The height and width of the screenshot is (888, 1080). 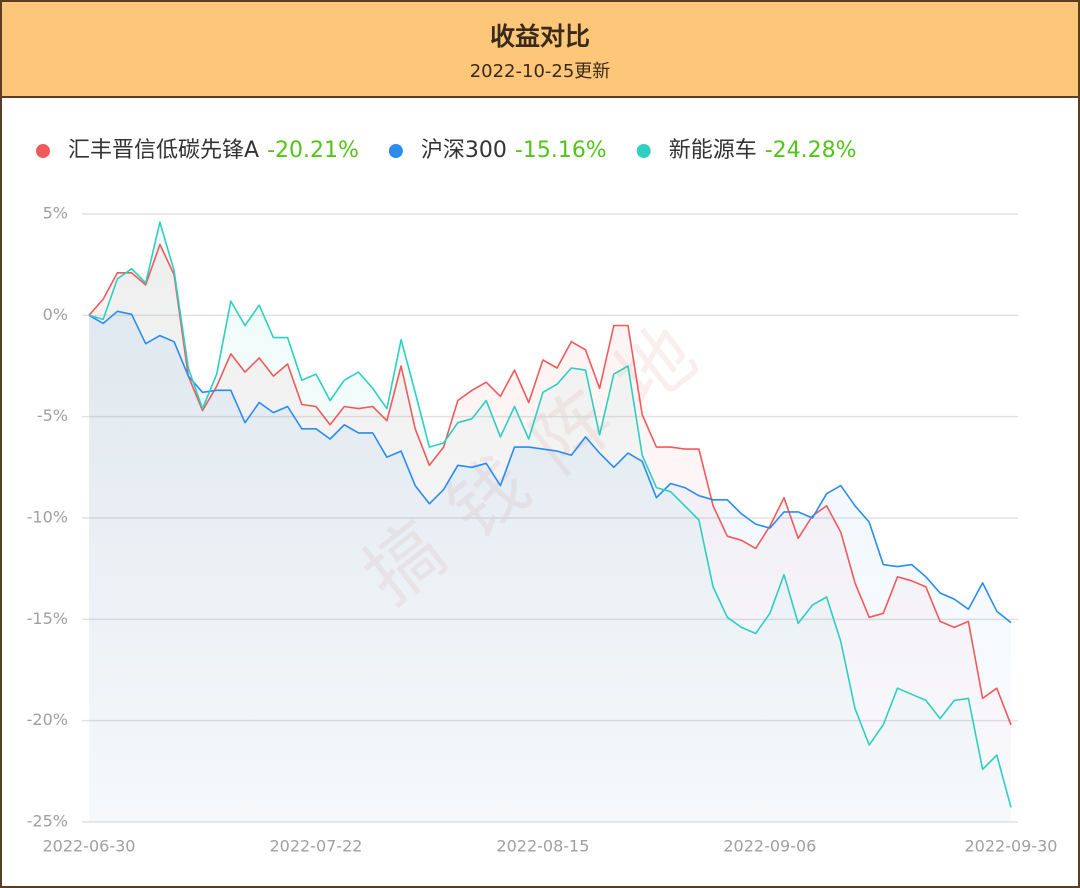 What do you see at coordinates (89, 846) in the screenshot?
I see `x-tick-label: 2022-06-30` at bounding box center [89, 846].